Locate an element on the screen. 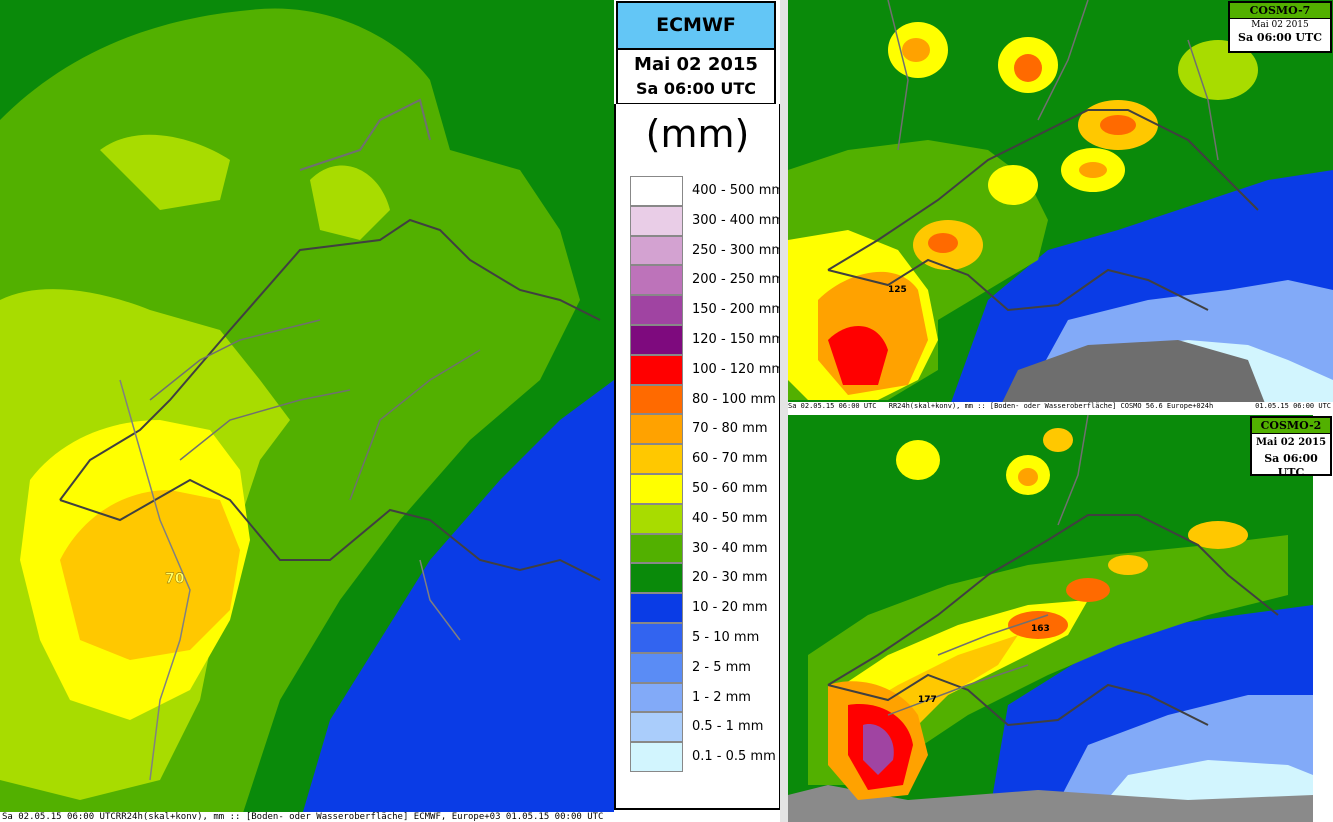 This screenshot has width=1333, height=822. legend-label: 20 - 30 mm is located at coordinates (730, 578).